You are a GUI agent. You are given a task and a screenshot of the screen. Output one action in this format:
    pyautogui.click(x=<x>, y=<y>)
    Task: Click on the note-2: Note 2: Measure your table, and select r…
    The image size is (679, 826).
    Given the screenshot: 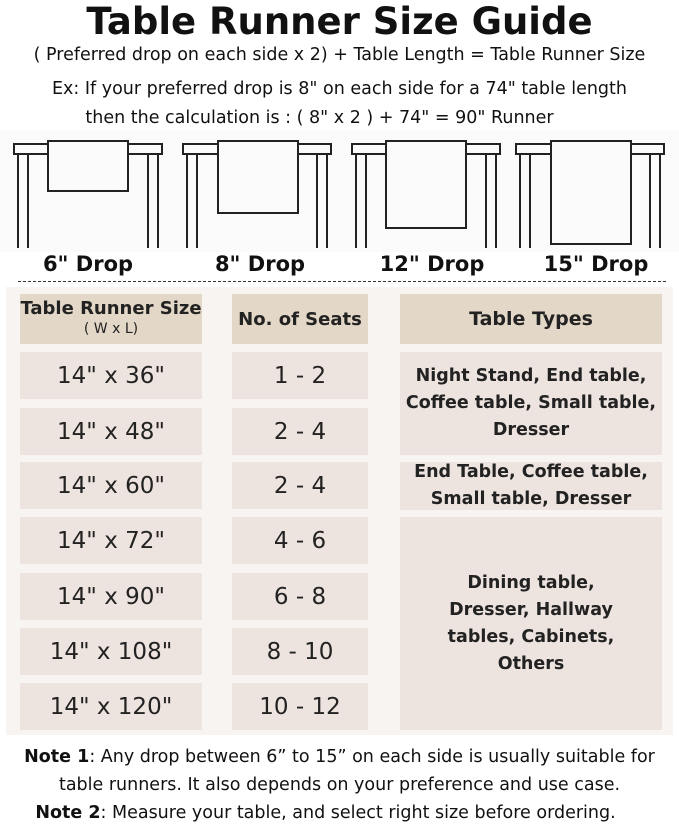 What is the action you would take?
    pyautogui.click(x=332, y=813)
    